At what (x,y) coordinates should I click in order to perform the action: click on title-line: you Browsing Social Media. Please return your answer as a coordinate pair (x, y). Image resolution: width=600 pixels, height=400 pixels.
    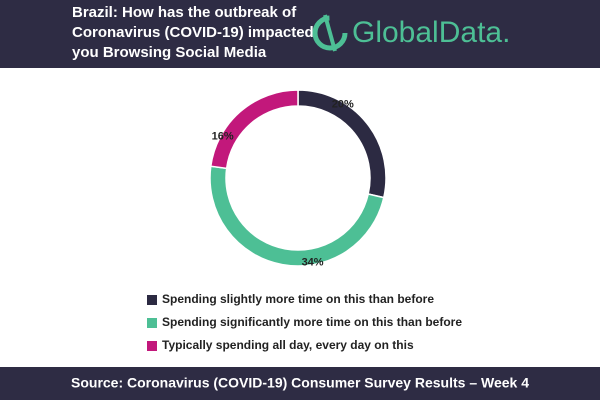
    Looking at the image, I should click on (169, 52).